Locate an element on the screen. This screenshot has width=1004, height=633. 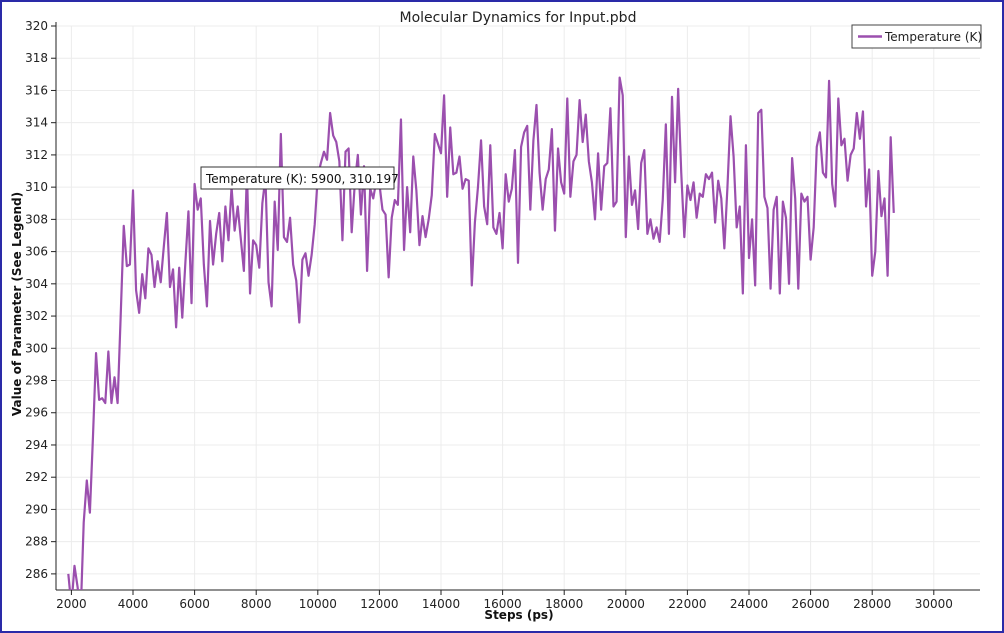
legend: Temperature (K) is located at coordinates (916, 36).